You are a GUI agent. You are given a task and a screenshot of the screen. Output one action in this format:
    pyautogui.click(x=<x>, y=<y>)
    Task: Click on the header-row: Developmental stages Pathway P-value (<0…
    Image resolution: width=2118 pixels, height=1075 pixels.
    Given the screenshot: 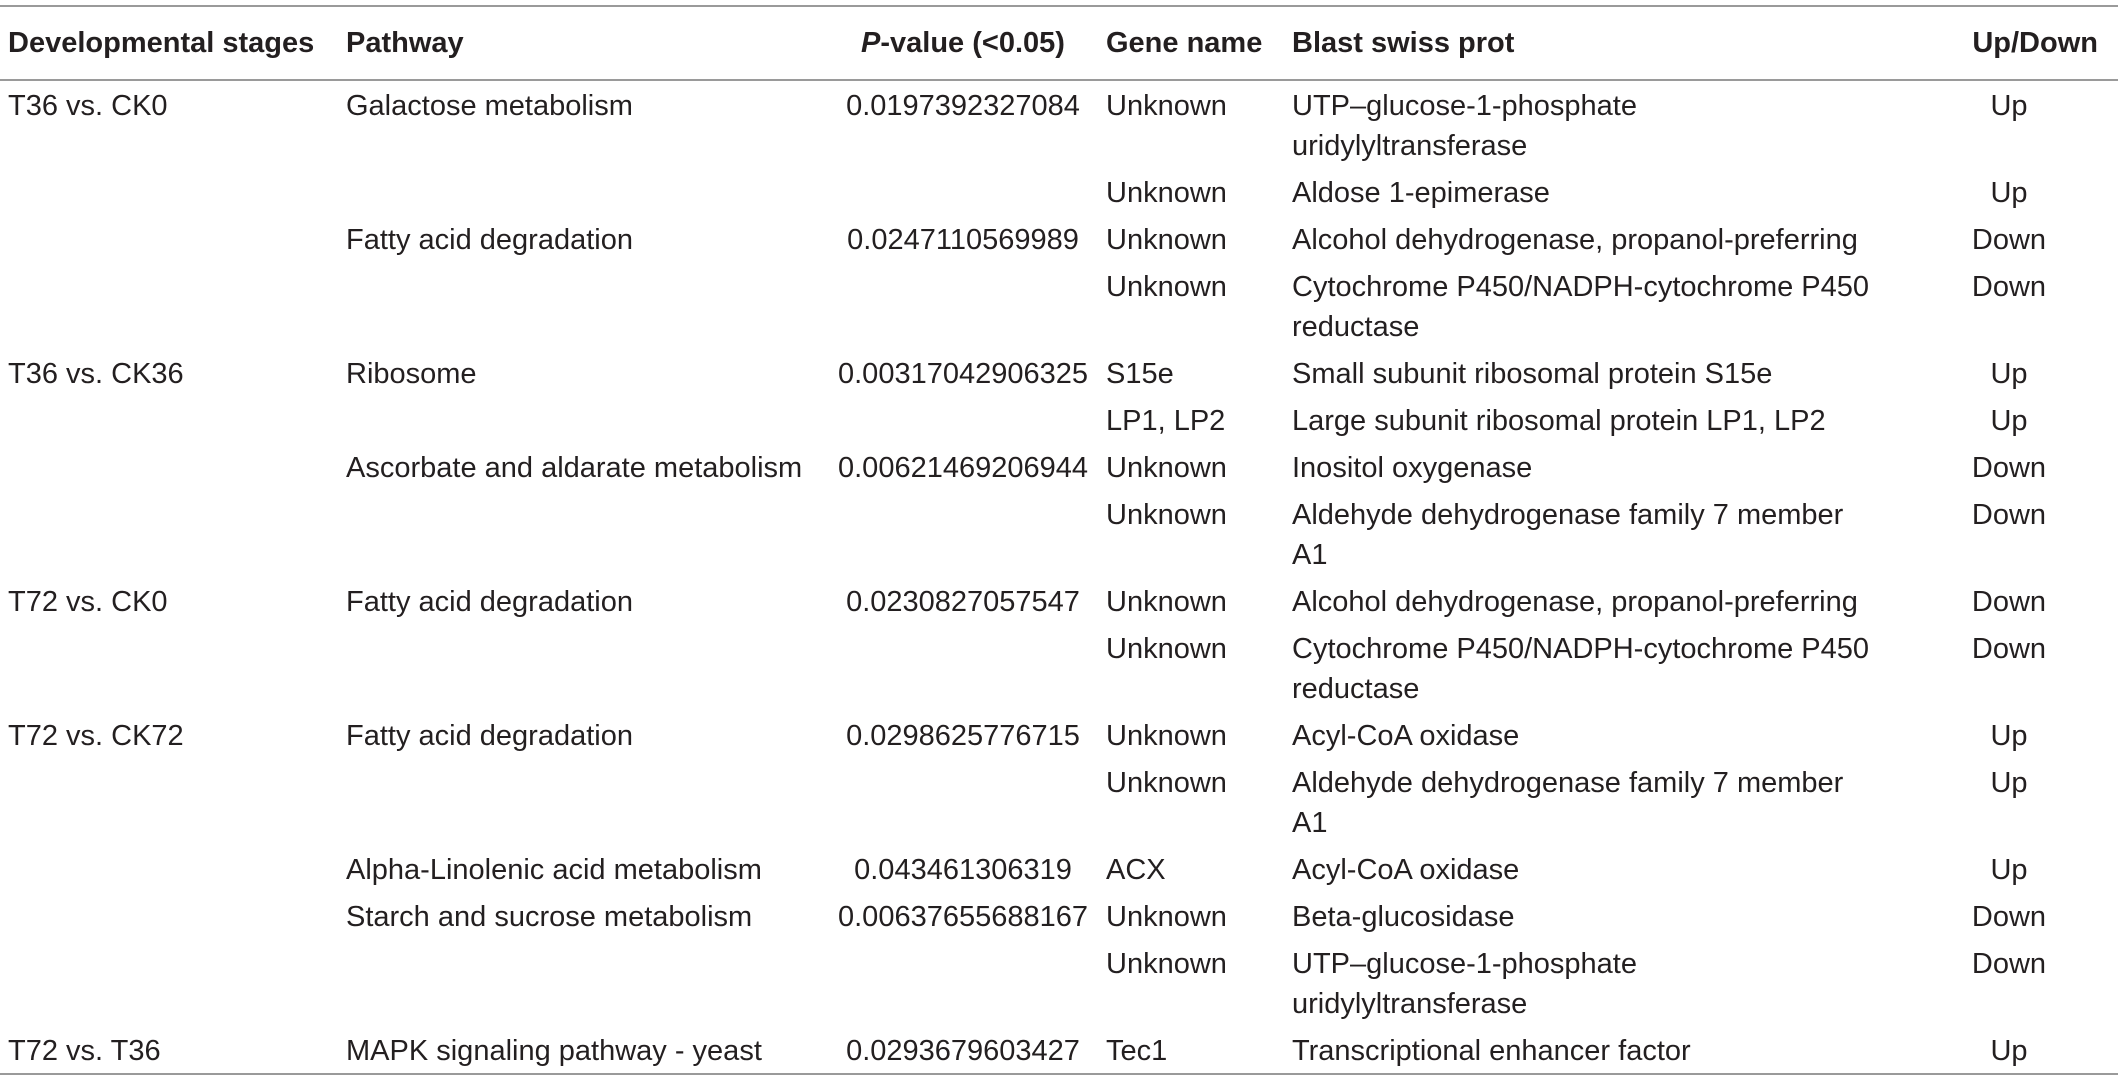 What is the action you would take?
    pyautogui.click(x=1059, y=43)
    